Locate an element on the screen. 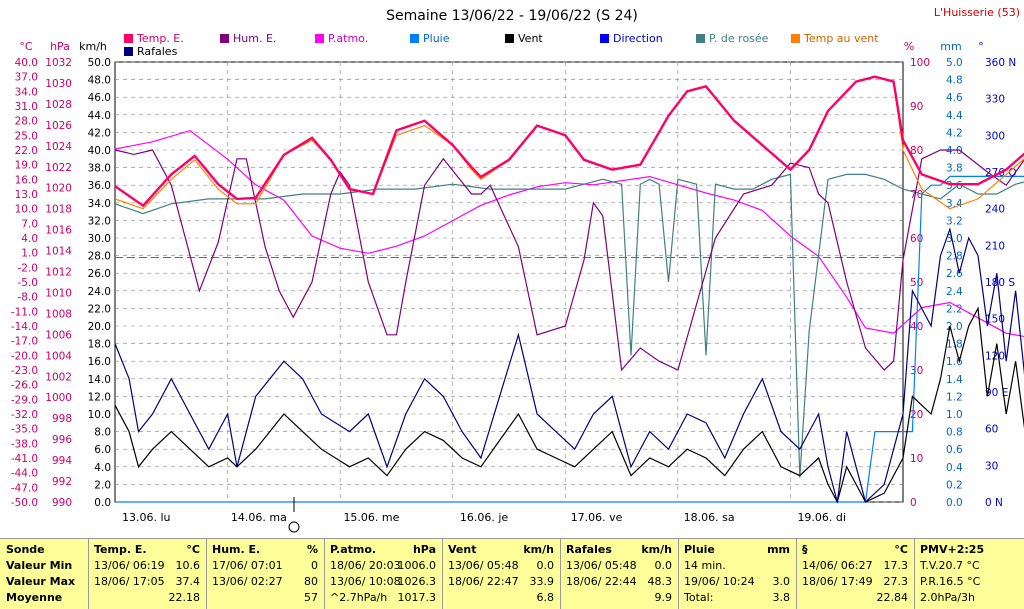 The width and height of the screenshot is (1024, 609). stats-rafales-unit: km/h is located at coordinates (656, 549).